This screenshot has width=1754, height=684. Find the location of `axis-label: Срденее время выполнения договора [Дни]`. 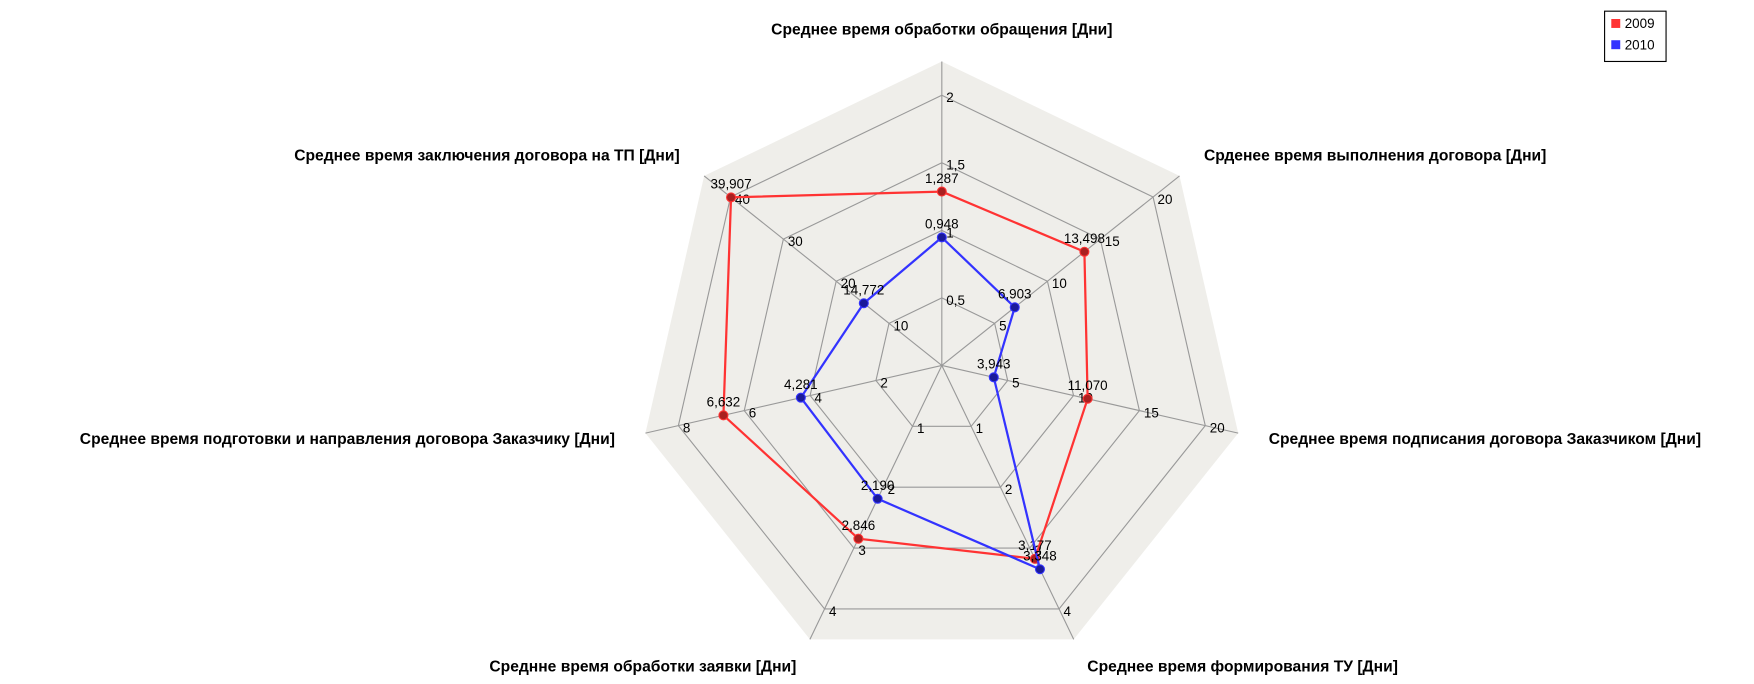

axis-label: Срденее время выполнения договора [Дни] is located at coordinates (1375, 156).